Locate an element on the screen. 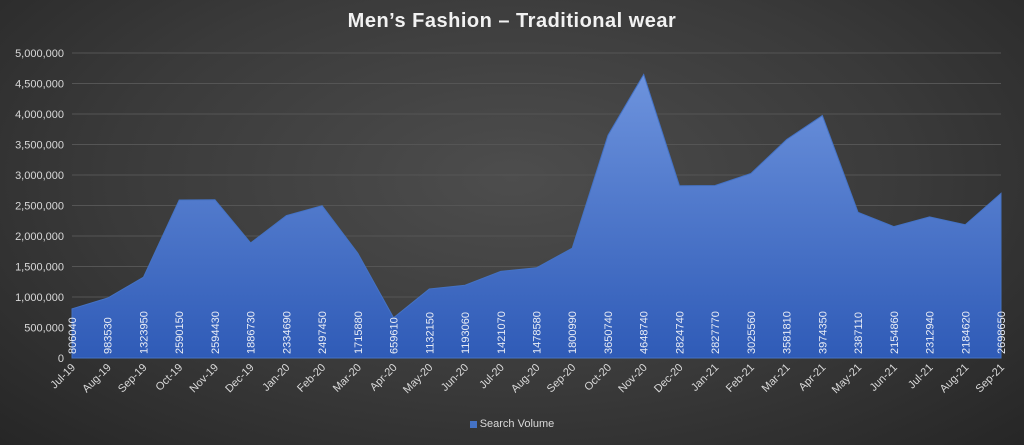  y-tick-label: 2,500,000 is located at coordinates (39, 207).